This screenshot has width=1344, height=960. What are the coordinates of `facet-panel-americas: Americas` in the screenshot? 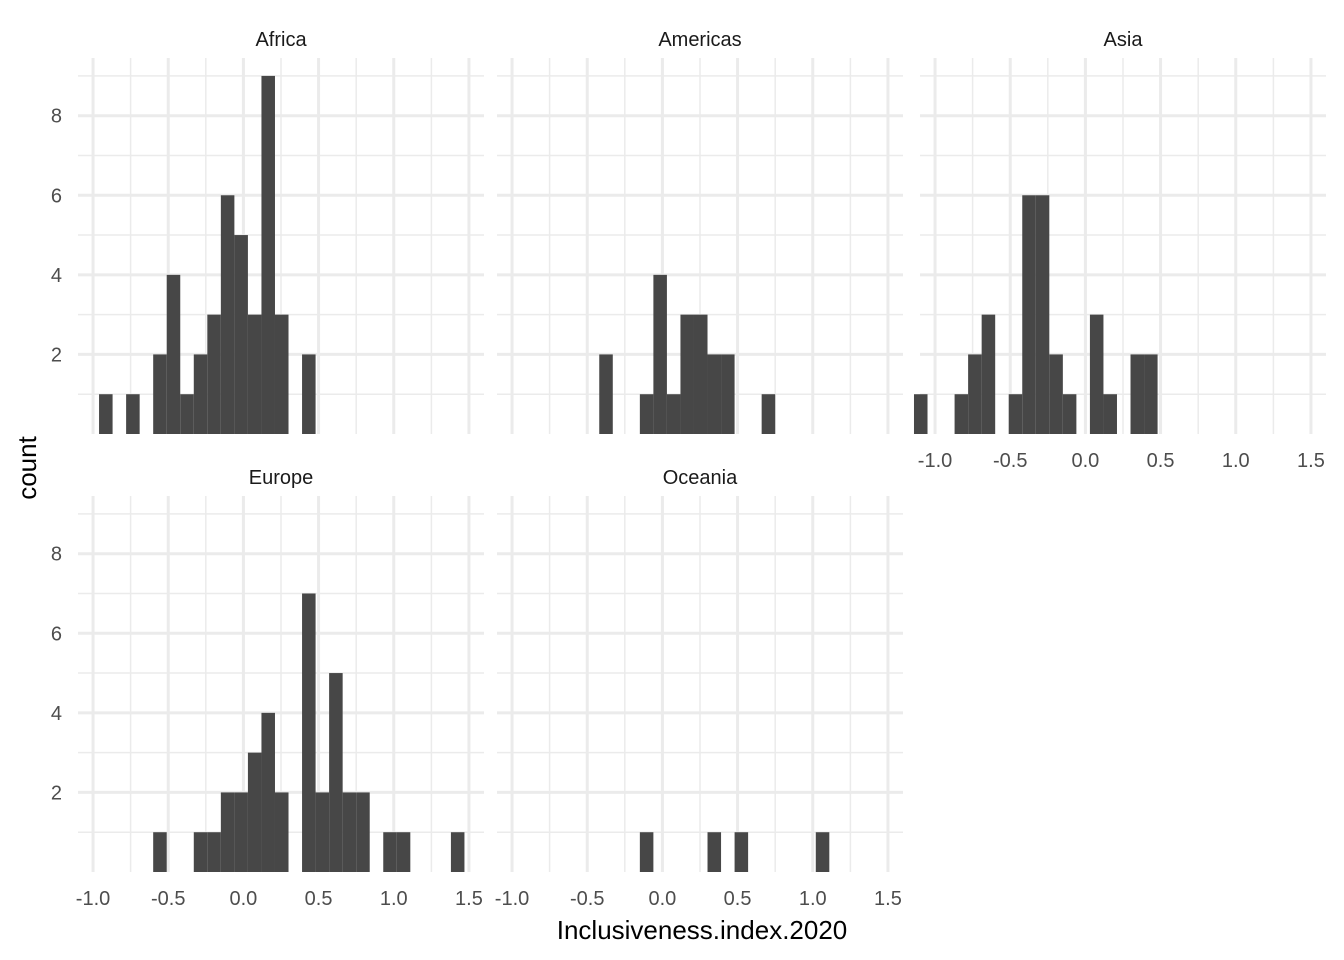 It's located at (700, 231).